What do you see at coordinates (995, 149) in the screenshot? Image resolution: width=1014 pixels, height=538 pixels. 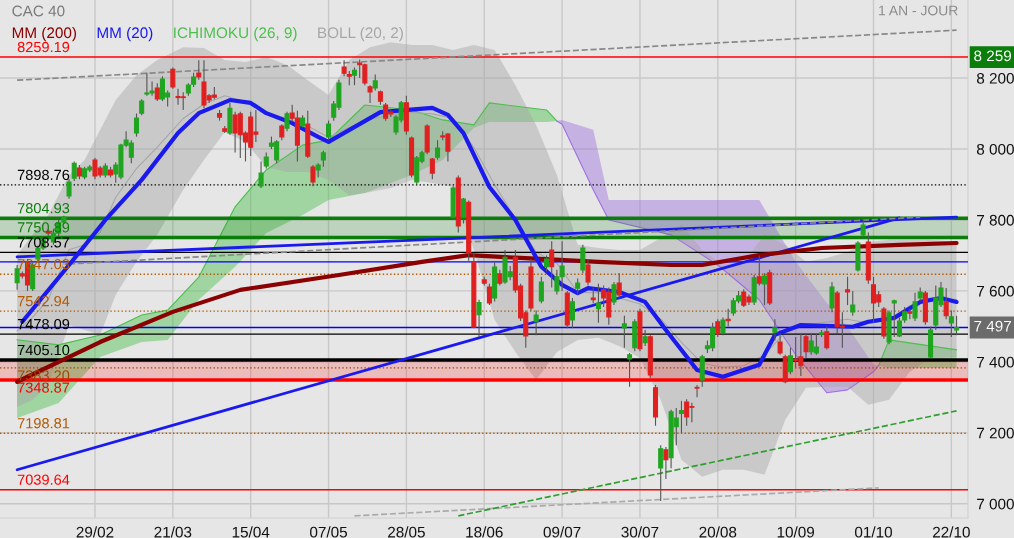 I see `y-tick-label: 8 000` at bounding box center [995, 149].